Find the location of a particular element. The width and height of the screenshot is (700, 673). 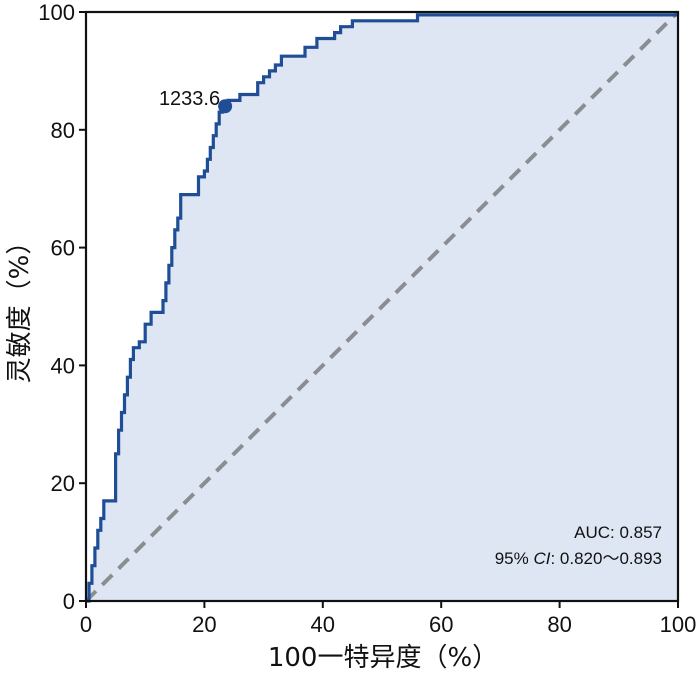

cutoff-point-marker is located at coordinates (225, 106).